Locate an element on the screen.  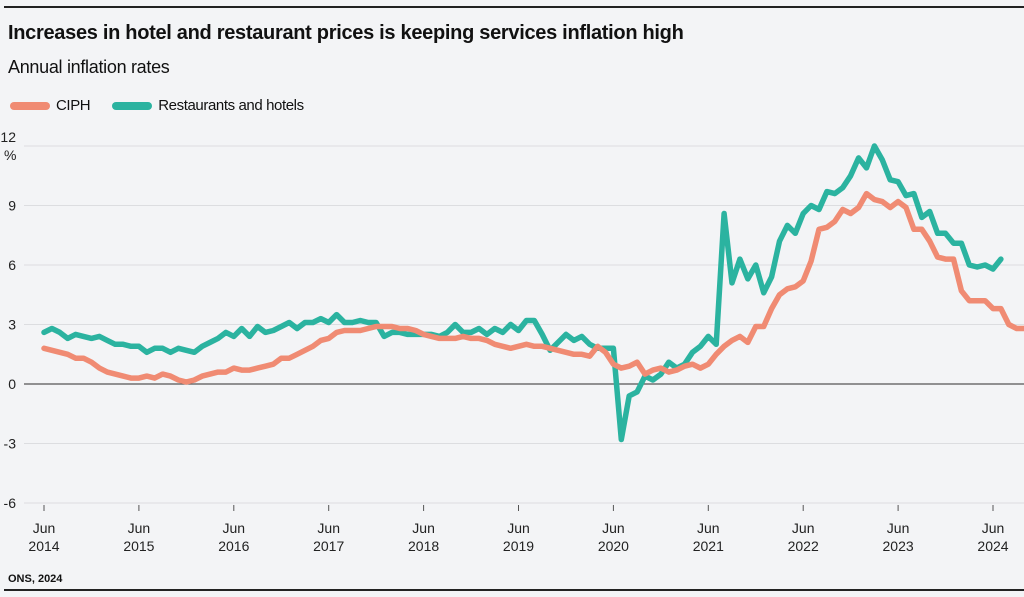
legend-label-ciph: CIPH is located at coordinates (73, 105).